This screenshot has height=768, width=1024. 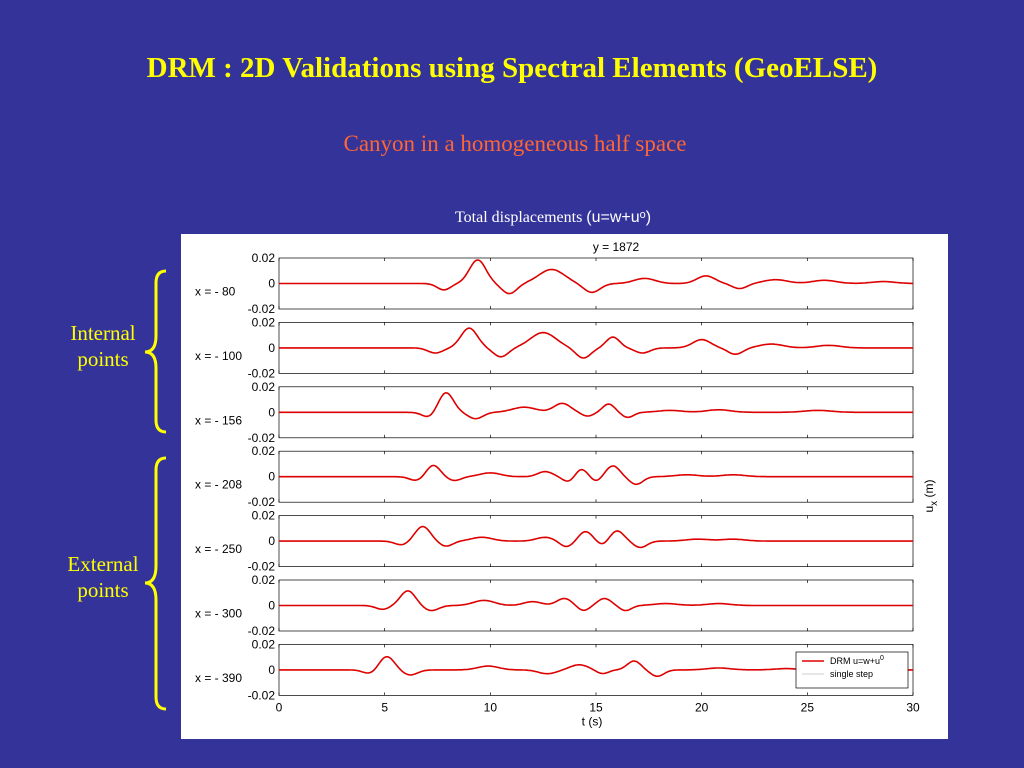 What do you see at coordinates (103, 564) in the screenshot?
I see `external-label-line1: External` at bounding box center [103, 564].